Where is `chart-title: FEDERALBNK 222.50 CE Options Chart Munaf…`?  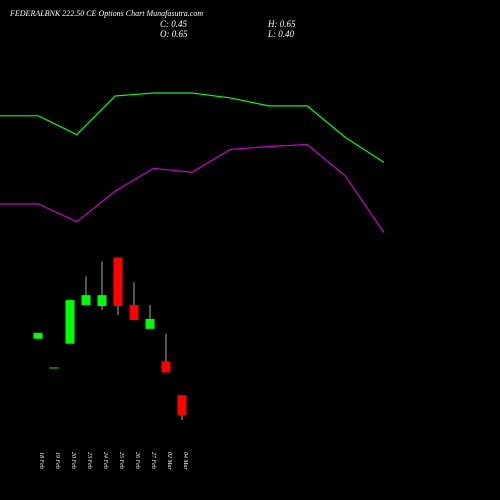 chart-title: FEDERALBNK 222.50 CE Options Chart Munaf… is located at coordinates (106, 13).